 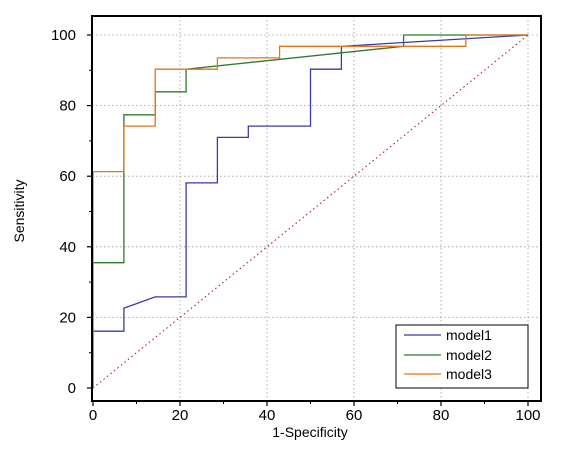 I want to click on legend: model1 model2 model3, so click(x=462, y=356).